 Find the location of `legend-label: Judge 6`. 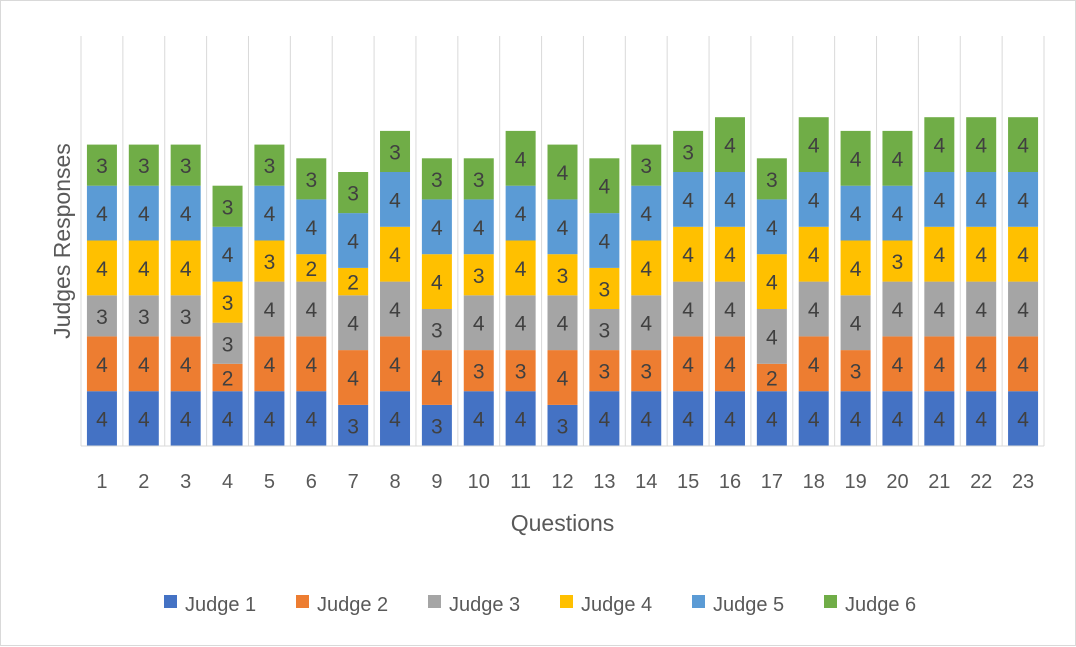

legend-label: Judge 6 is located at coordinates (880, 605).